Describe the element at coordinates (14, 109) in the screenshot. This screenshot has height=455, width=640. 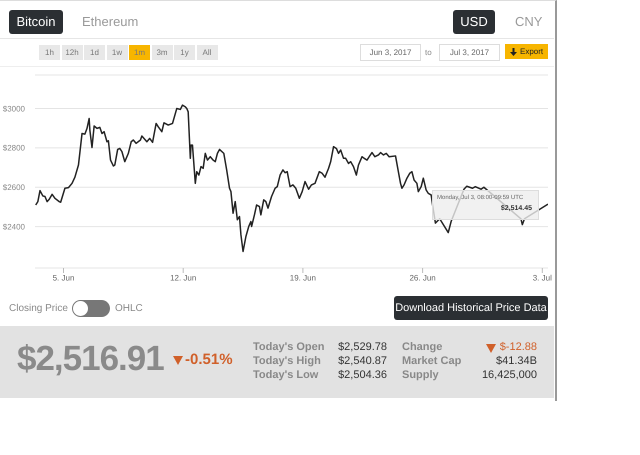
I see `y-tick-label: $3000` at that location.